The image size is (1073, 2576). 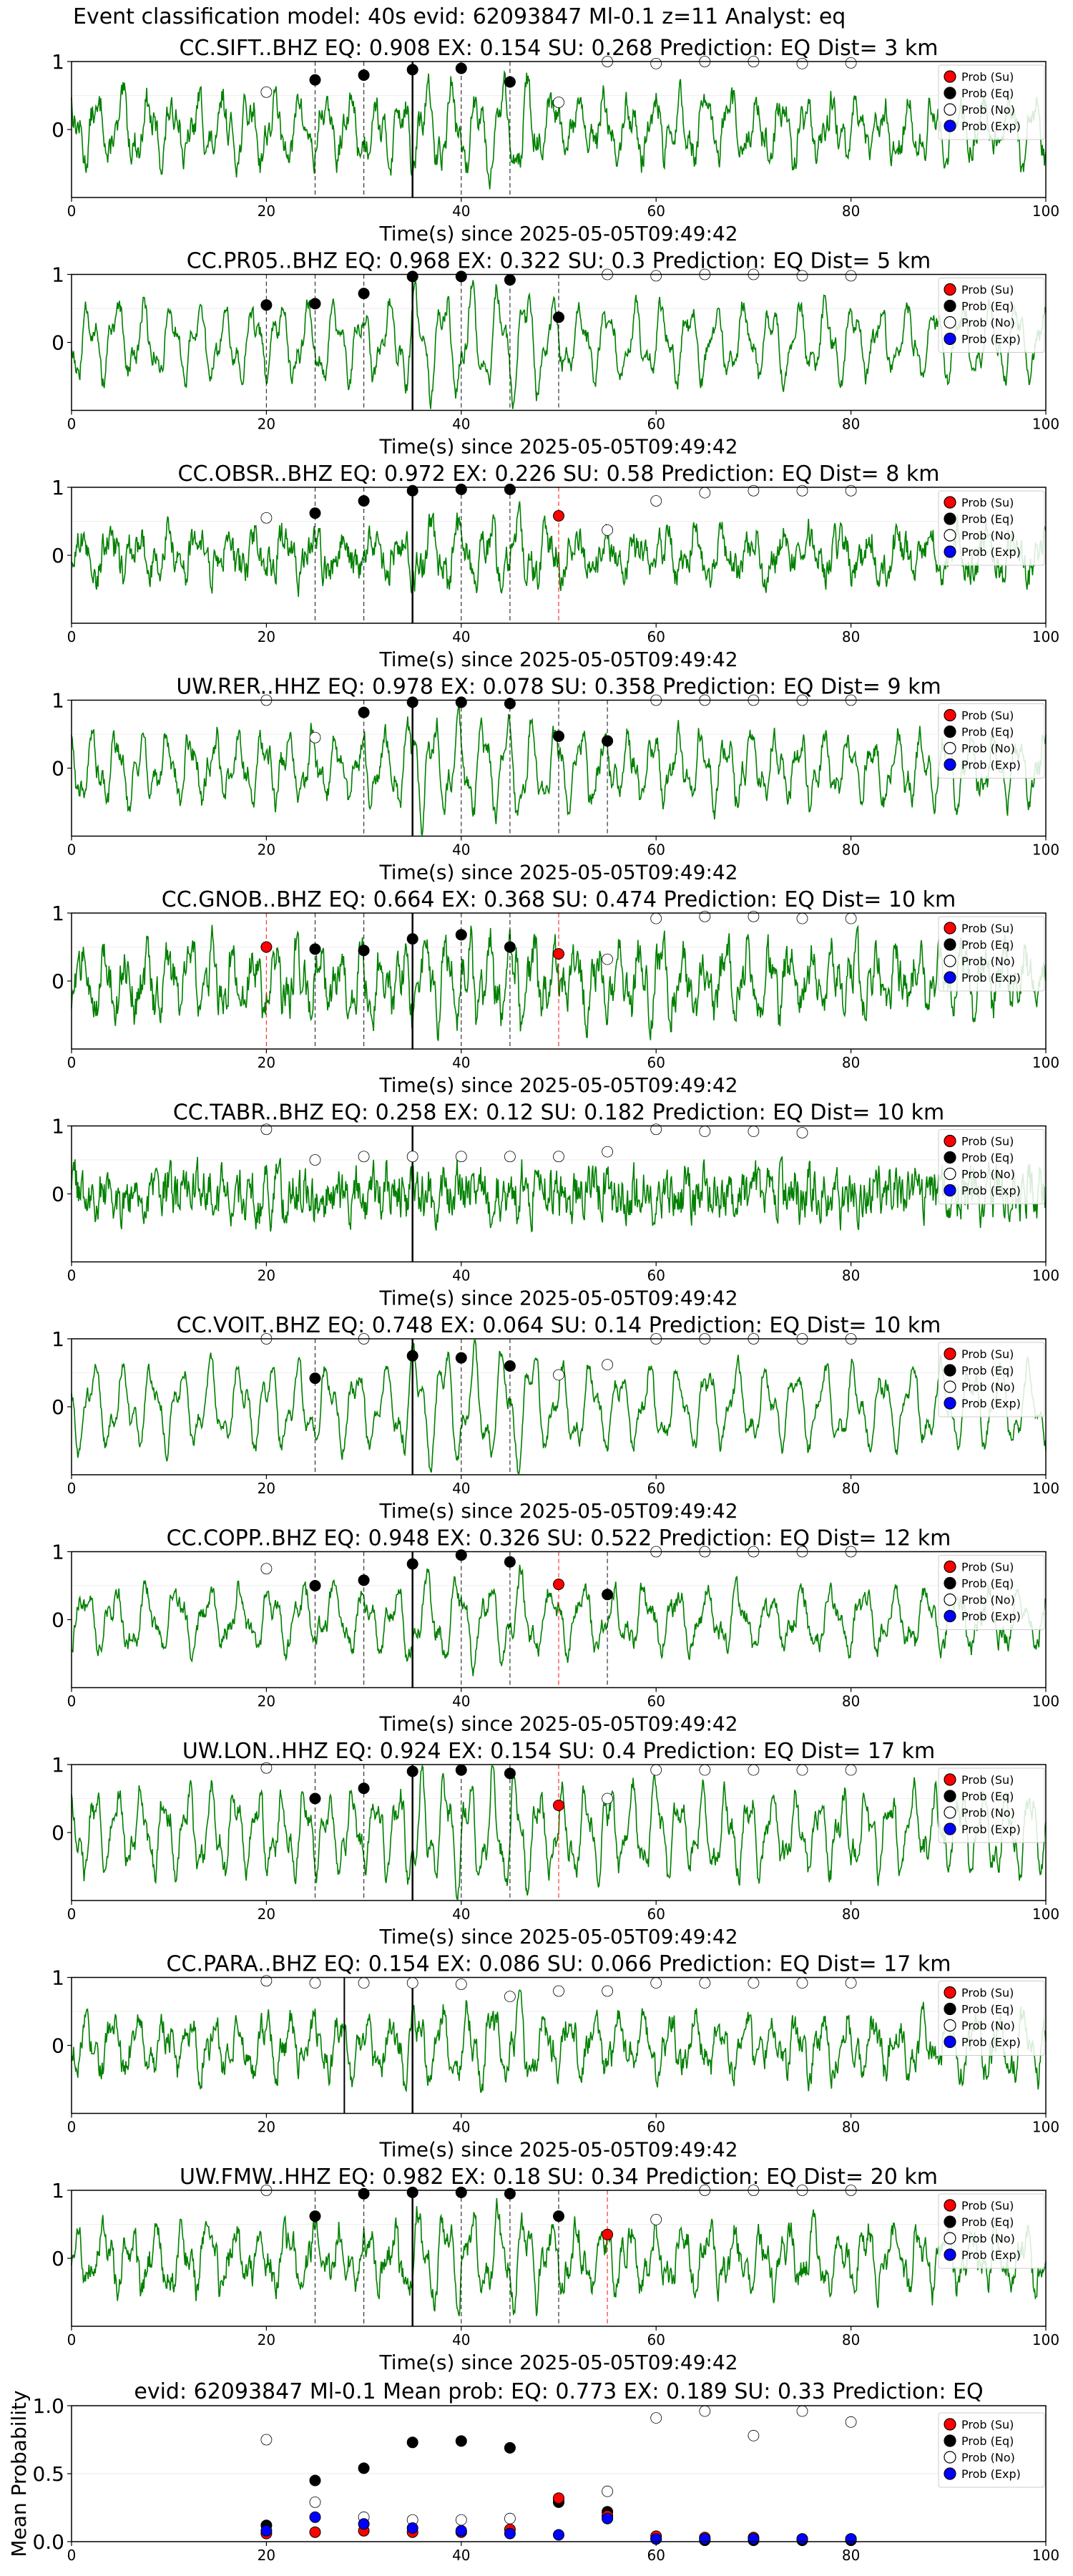 What do you see at coordinates (58, 1833) in the screenshot?
I see `y-tick-label: 0` at bounding box center [58, 1833].